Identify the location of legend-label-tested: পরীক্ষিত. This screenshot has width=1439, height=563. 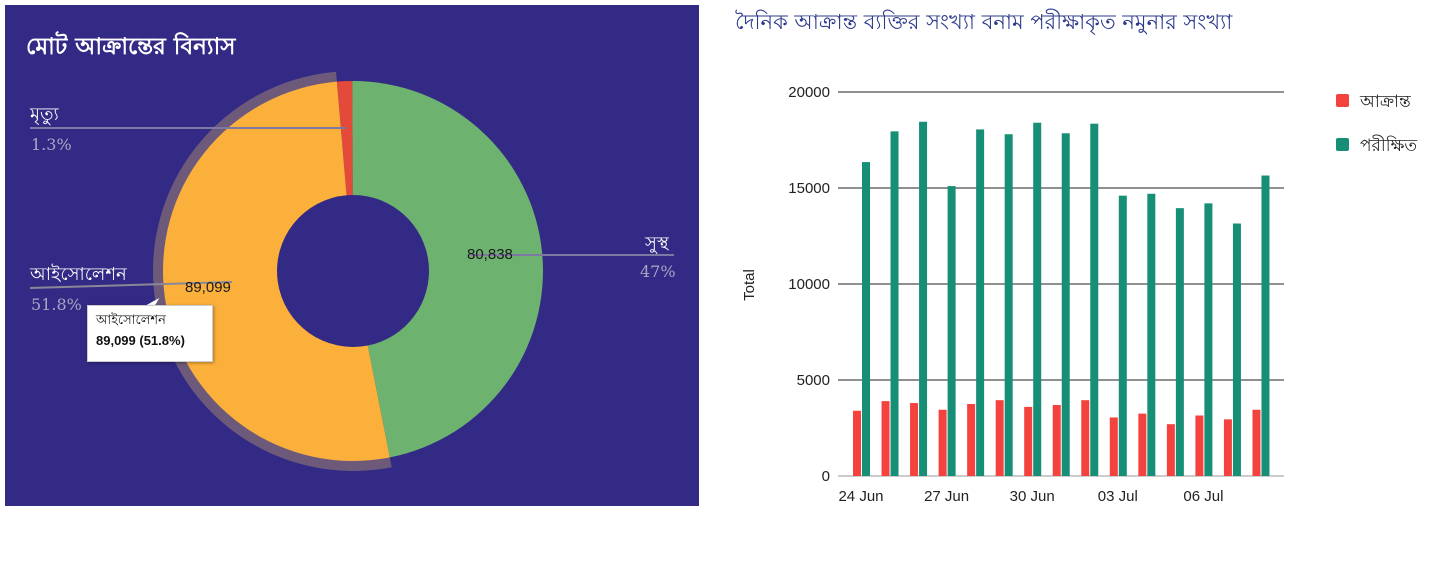
(1388, 145).